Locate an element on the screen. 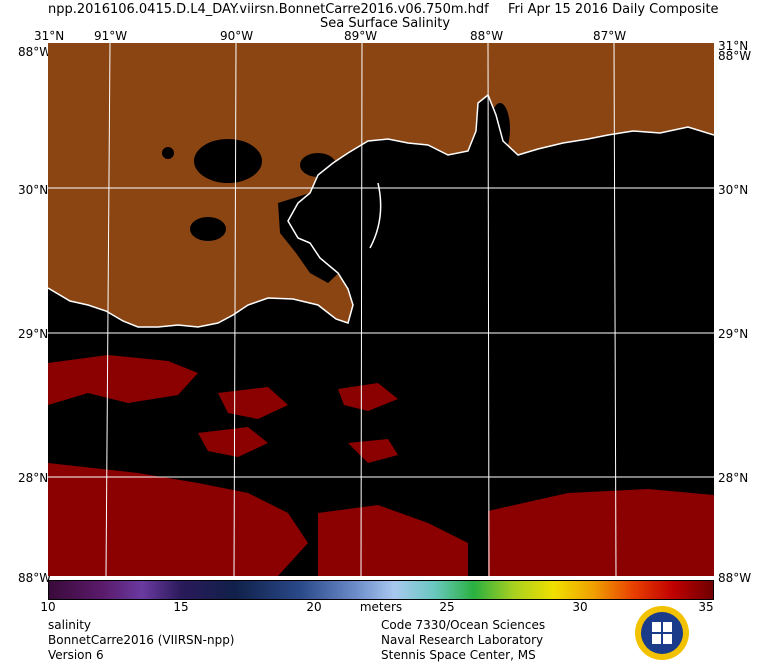  footer-variable: salinity is located at coordinates (70, 625).